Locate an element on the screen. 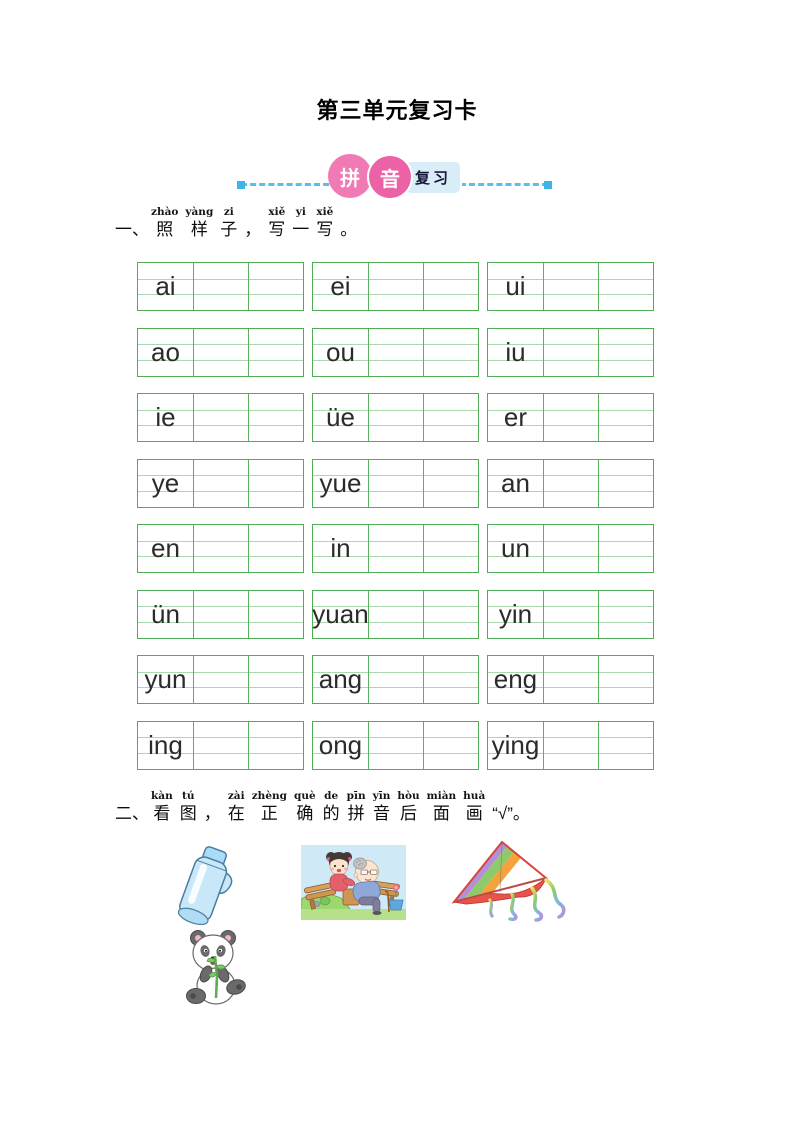 The height and width of the screenshot is (1123, 794). hanzi-character: 的 is located at coordinates (331, 813).